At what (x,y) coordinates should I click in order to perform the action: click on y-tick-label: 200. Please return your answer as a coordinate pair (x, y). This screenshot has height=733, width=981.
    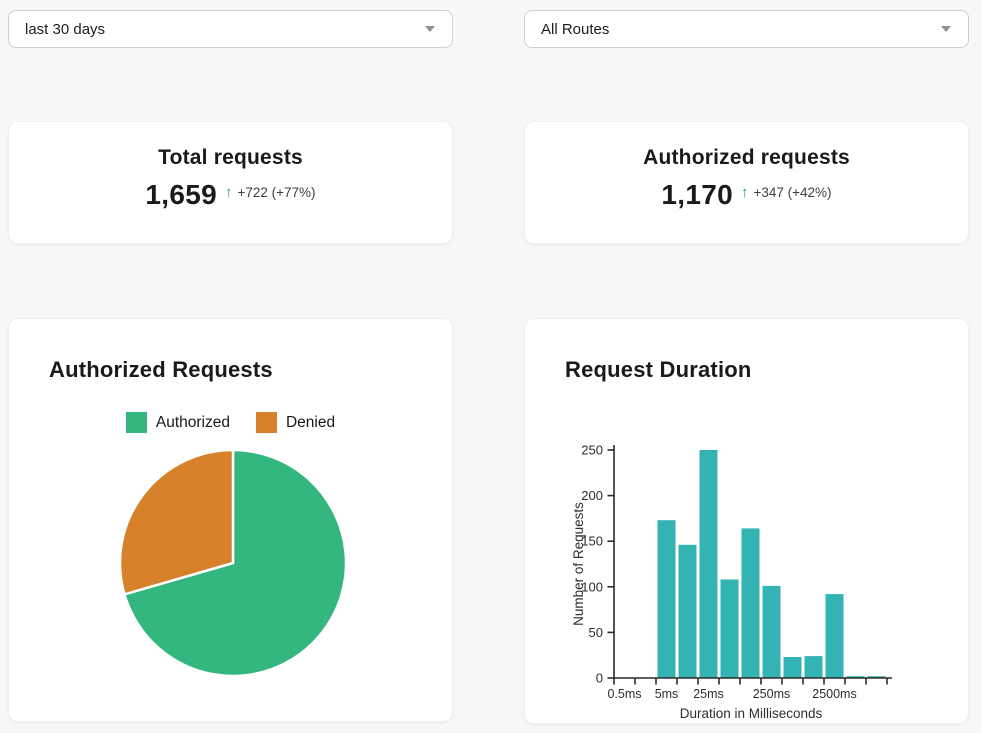
    Looking at the image, I should click on (592, 495).